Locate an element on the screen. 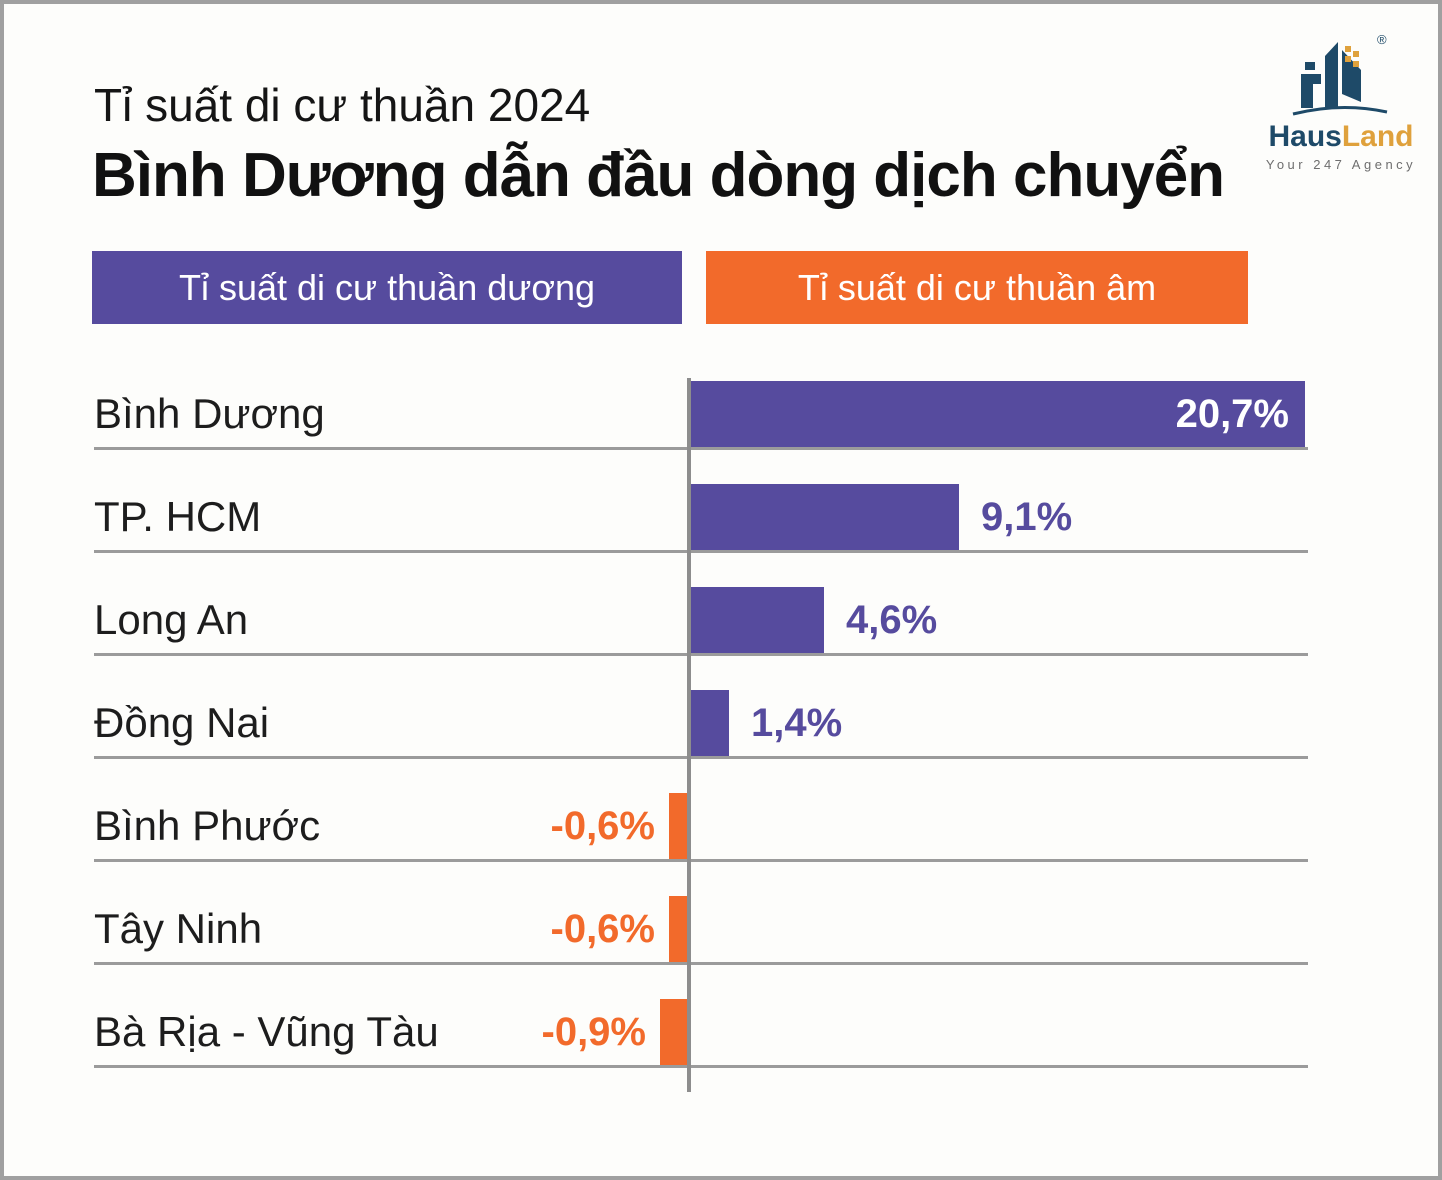 The width and height of the screenshot is (1442, 1180). chart-row: Đồng Nai 1,4% is located at coordinates (701, 707).